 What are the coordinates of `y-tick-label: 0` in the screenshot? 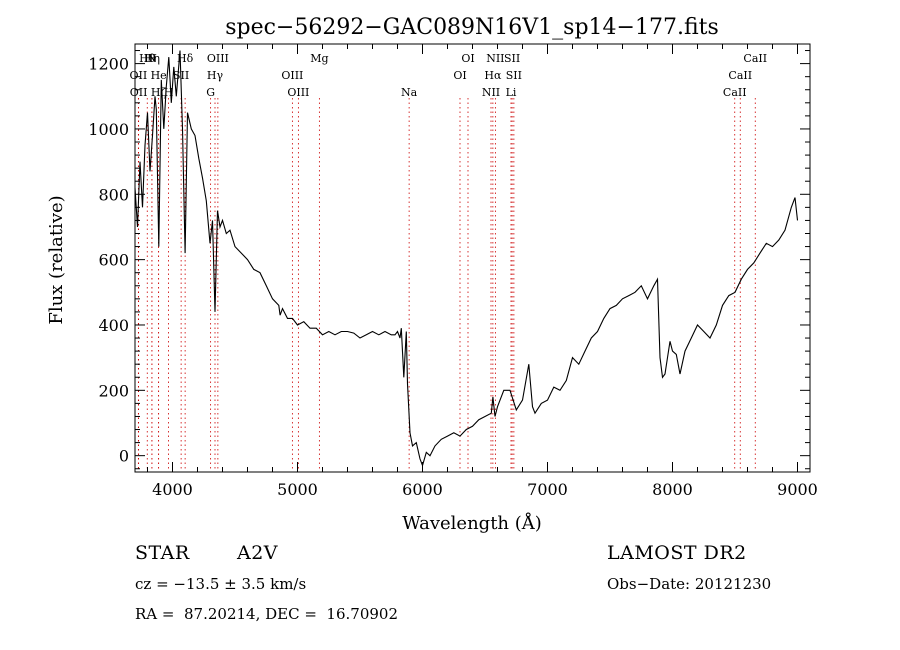 It's located at (124, 456).